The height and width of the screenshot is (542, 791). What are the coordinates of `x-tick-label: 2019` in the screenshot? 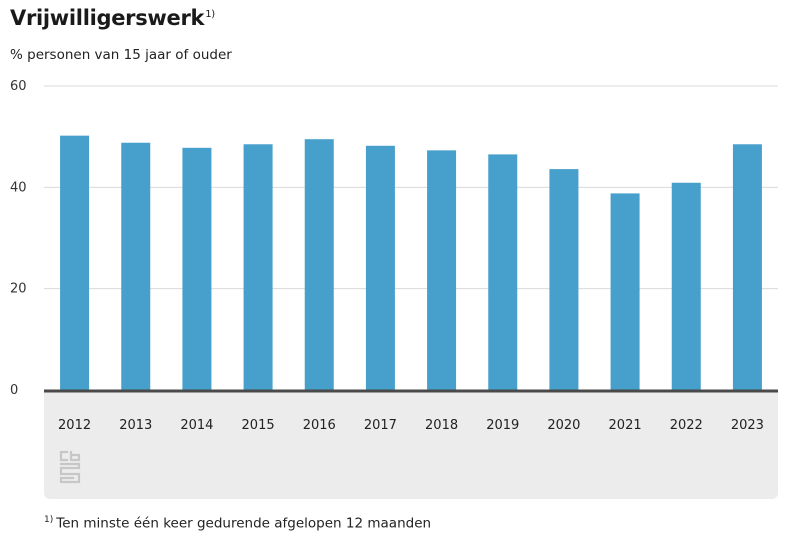 It's located at (502, 425).